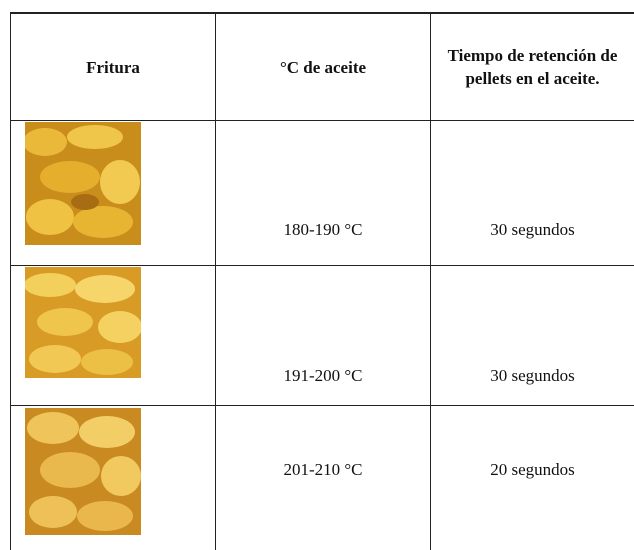  Describe the element at coordinates (323, 67) in the screenshot. I see `header-cell: °C de aceite` at that location.